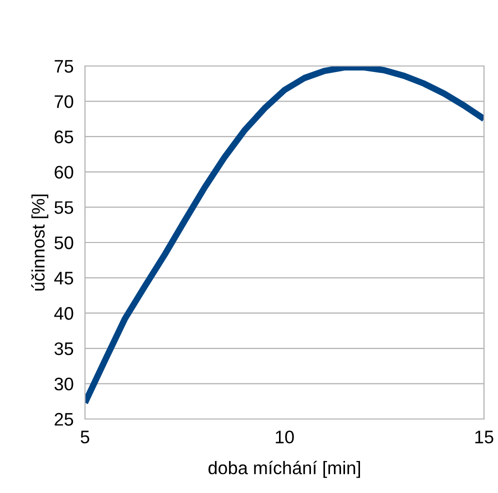 This screenshot has width=498, height=493. What do you see at coordinates (284, 469) in the screenshot?
I see `x-axis-title: doba míchání [min]` at bounding box center [284, 469].